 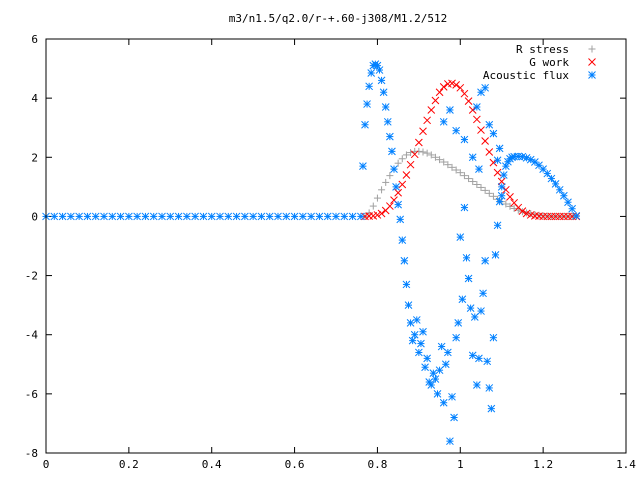 What do you see at coordinates (31, 276) in the screenshot?
I see `y-tick-label: -2` at bounding box center [31, 276].